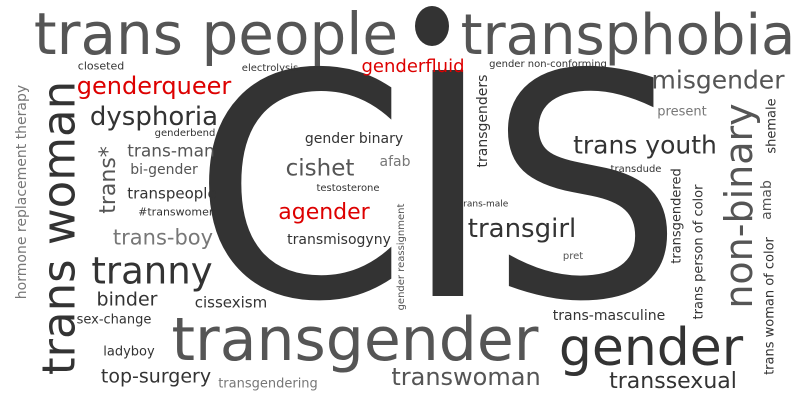 This screenshot has width=800, height=400. I want to click on word-transgenders: transgenders, so click(483, 121).